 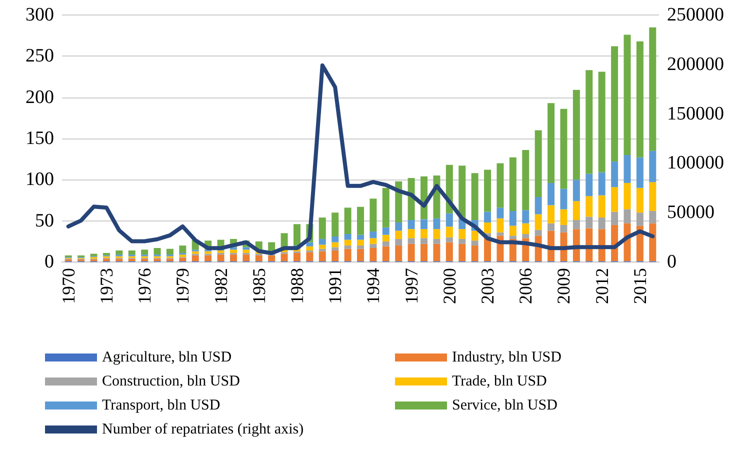 What do you see at coordinates (40, 15) in the screenshot?
I see `y-tick-label: 300` at bounding box center [40, 15].